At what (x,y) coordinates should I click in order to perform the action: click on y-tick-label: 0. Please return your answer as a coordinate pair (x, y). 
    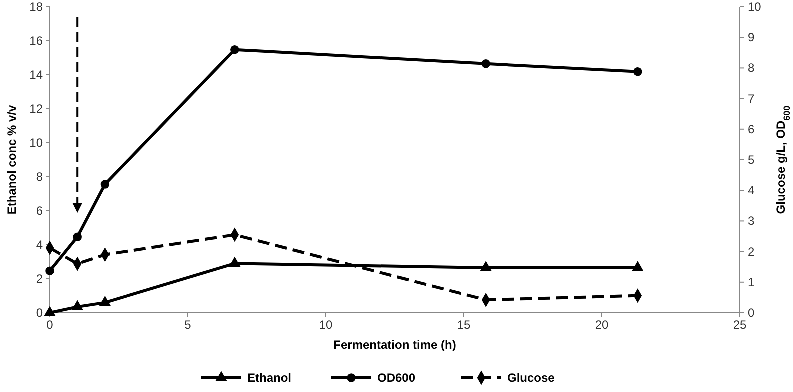
    Looking at the image, I should click on (40, 313).